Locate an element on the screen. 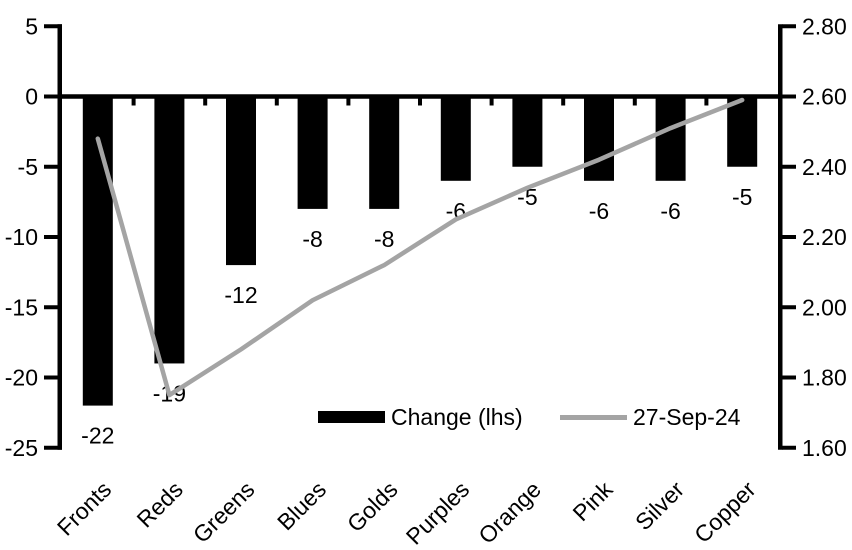 Image resolution: width=852 pixels, height=550 pixels. legend-line-swatch is located at coordinates (593, 417).